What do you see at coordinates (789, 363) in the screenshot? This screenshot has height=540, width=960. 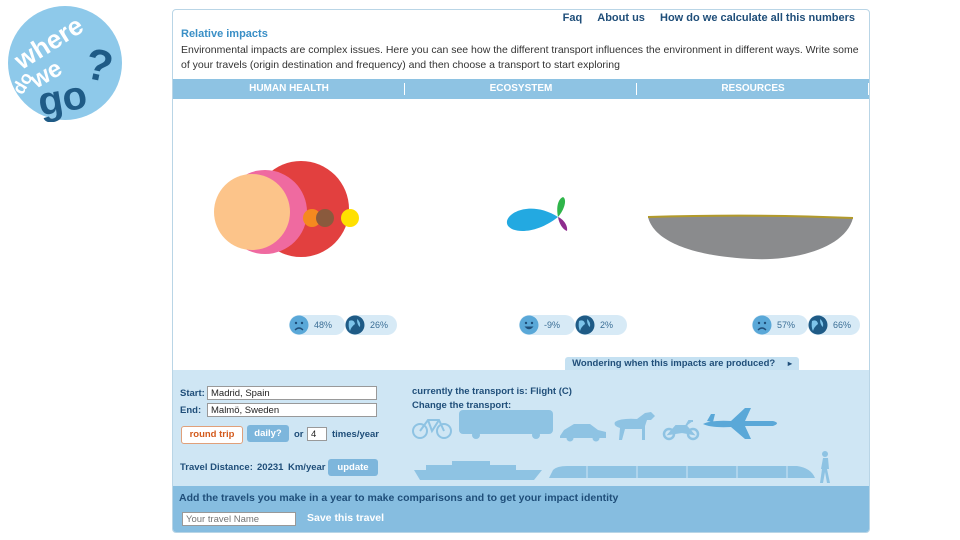 I see `chevron-right-icon: ▸` at bounding box center [789, 363].